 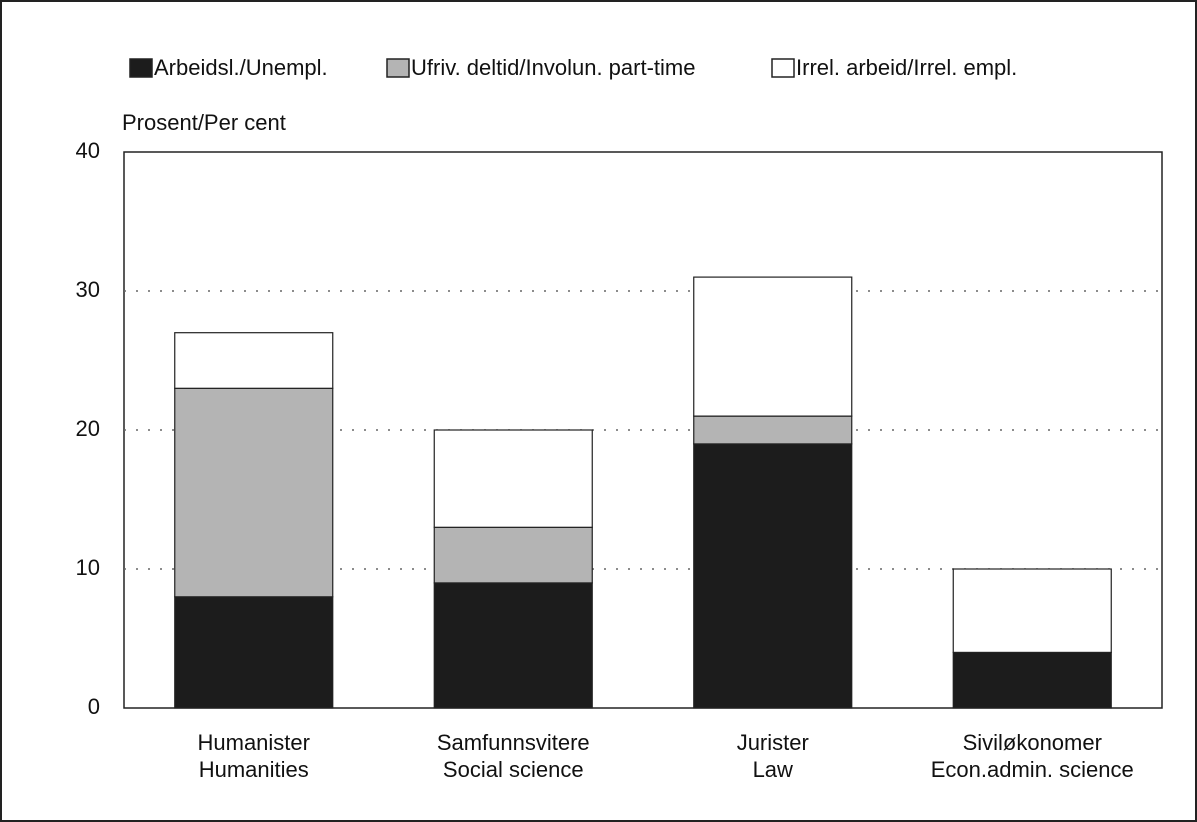 What do you see at coordinates (94, 706) in the screenshot?
I see `y-tick-label: 0` at bounding box center [94, 706].